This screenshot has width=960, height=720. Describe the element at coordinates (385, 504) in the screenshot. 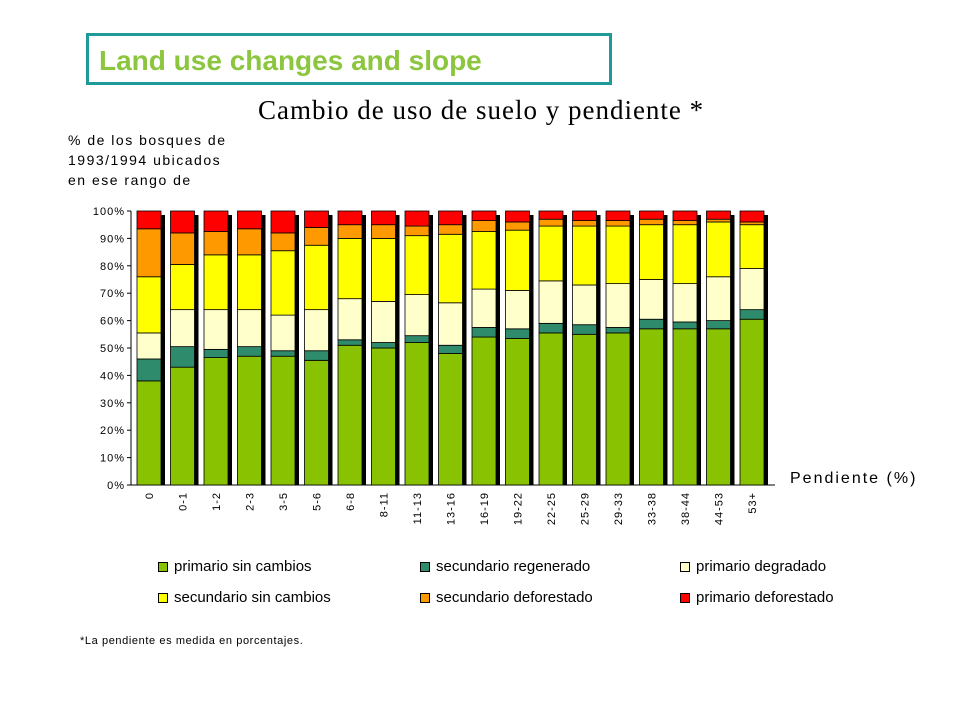

I see `x-tick-label: 8-11` at that location.